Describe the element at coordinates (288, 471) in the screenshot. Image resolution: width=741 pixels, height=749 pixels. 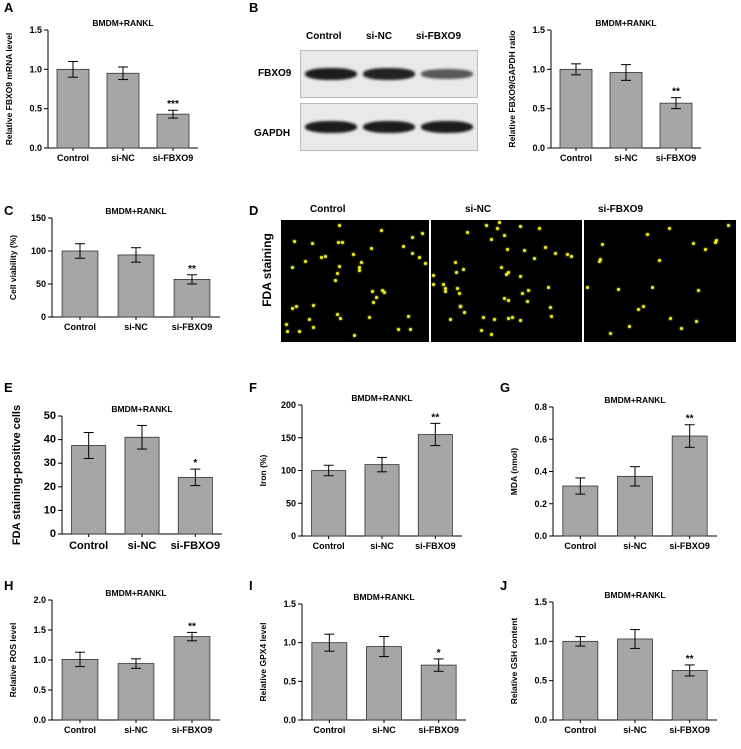
I see `y-tick-label: 100` at that location.